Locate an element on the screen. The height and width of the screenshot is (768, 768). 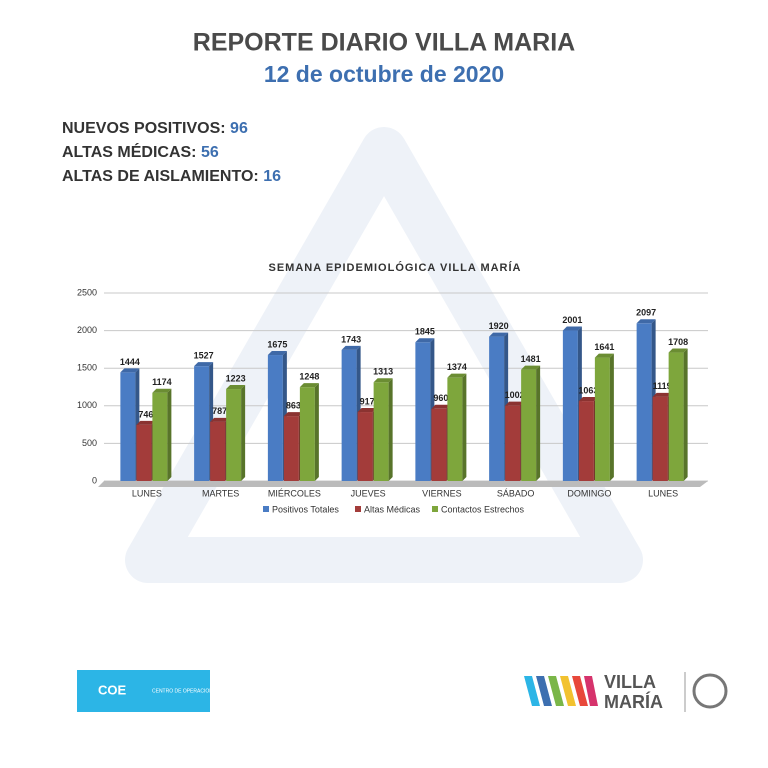
x-tick-label: VIERNES is located at coordinates (442, 493).